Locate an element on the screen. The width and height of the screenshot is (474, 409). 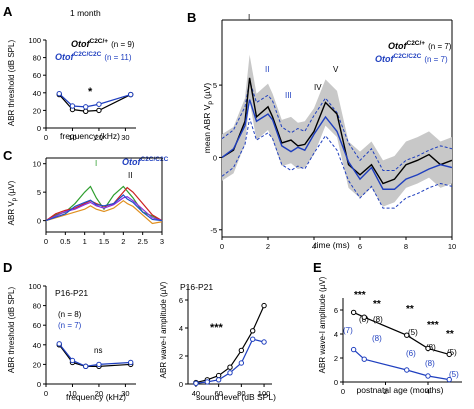
panel-e-n-black-4: (5) is located at coordinates (452, 352).